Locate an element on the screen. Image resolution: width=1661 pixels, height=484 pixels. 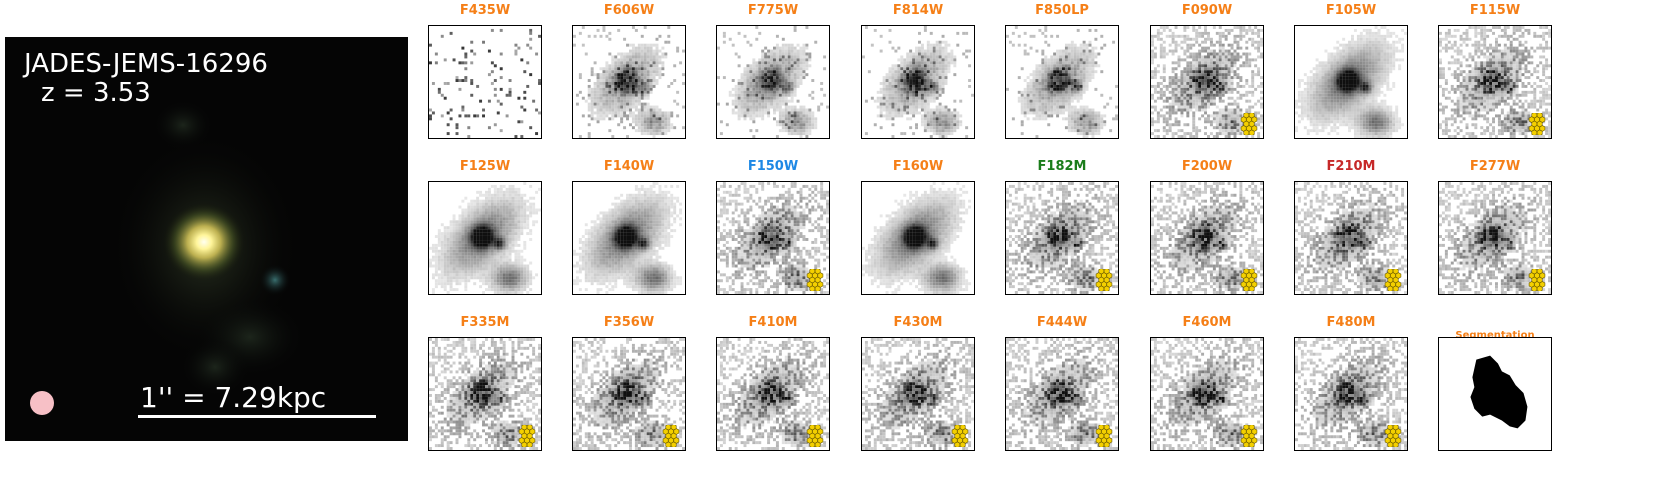
redshift-label: z = 3.53 is located at coordinates (96, 93).